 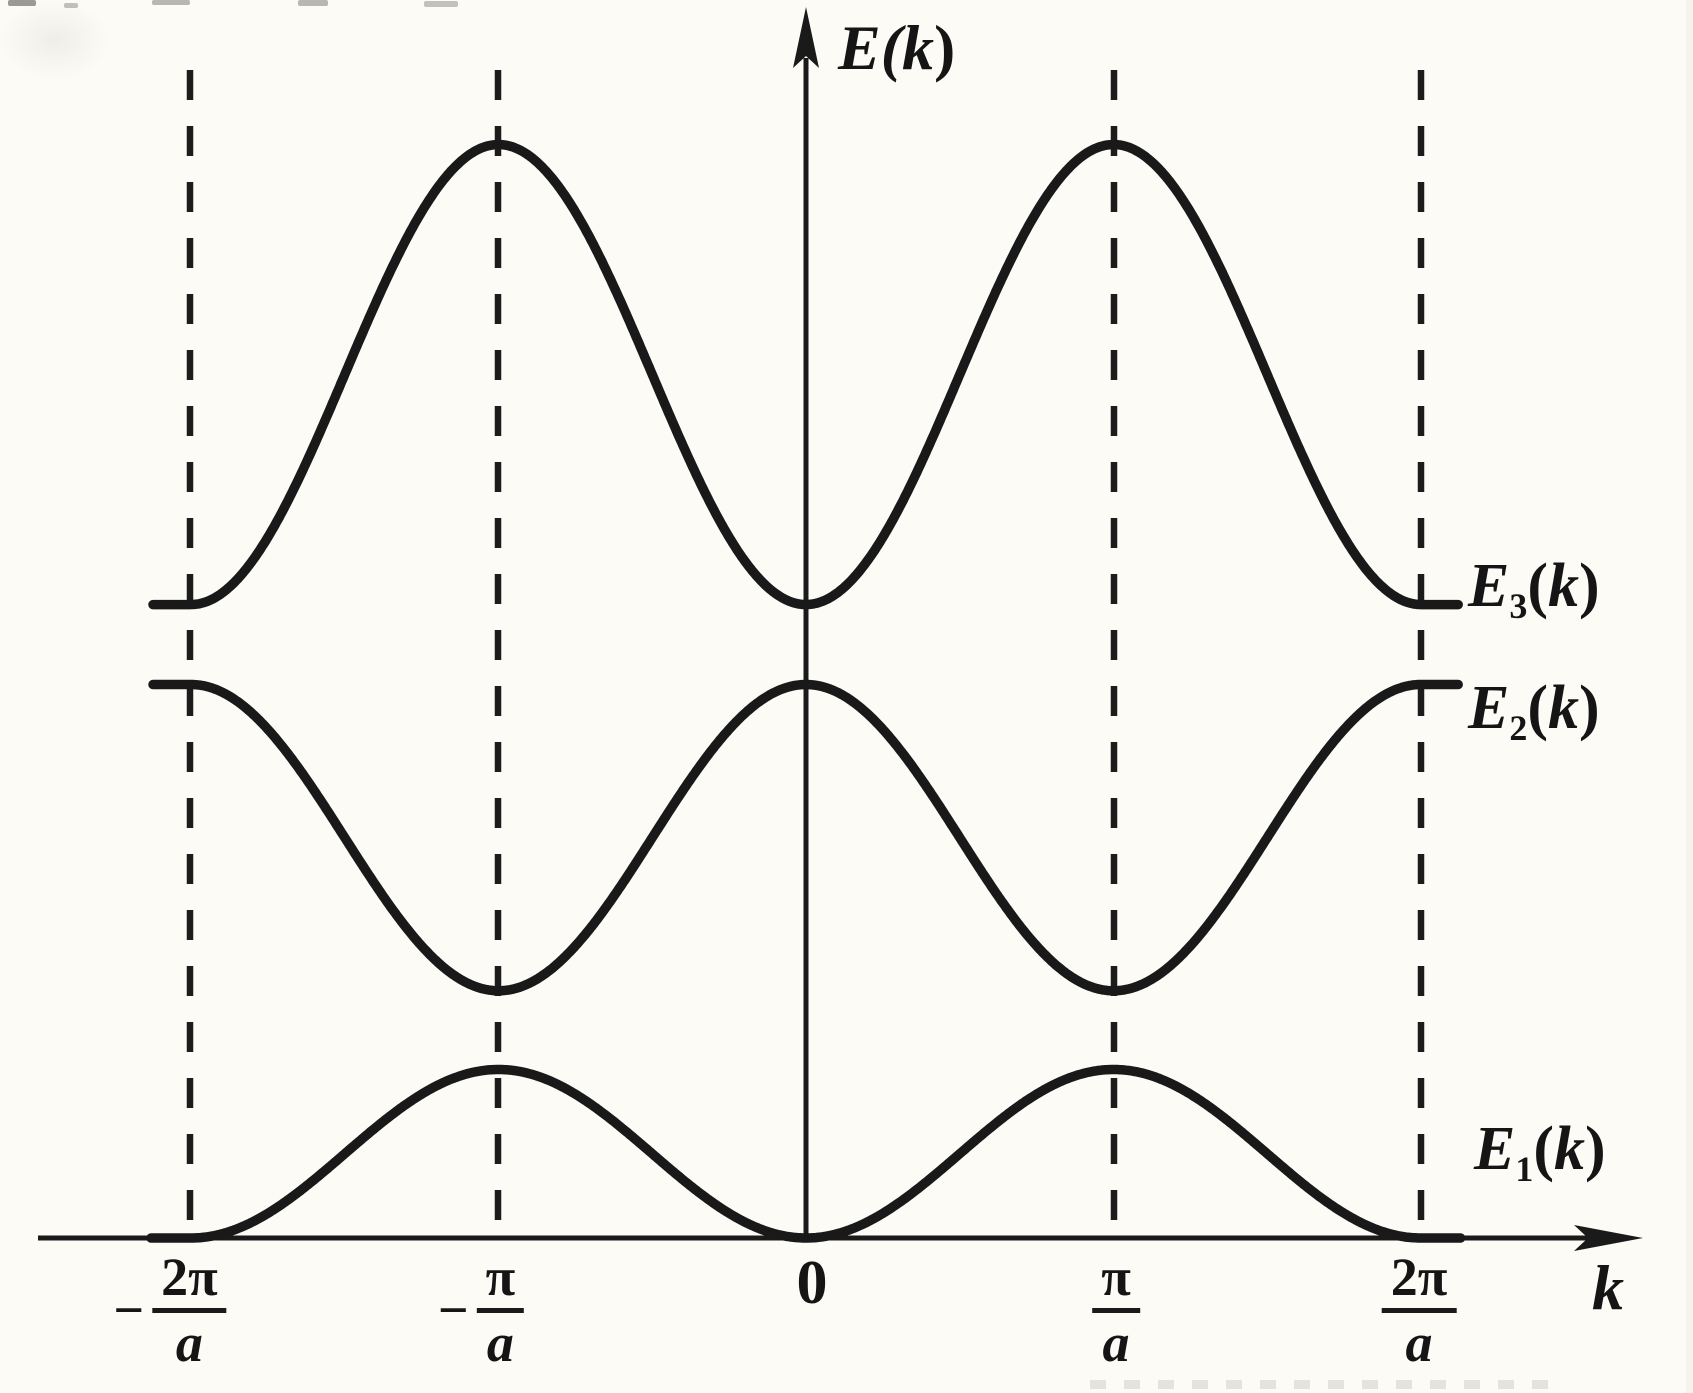 What do you see at coordinates (1489, 586) in the screenshot?
I see `band-label-e3-base: E` at bounding box center [1489, 586].